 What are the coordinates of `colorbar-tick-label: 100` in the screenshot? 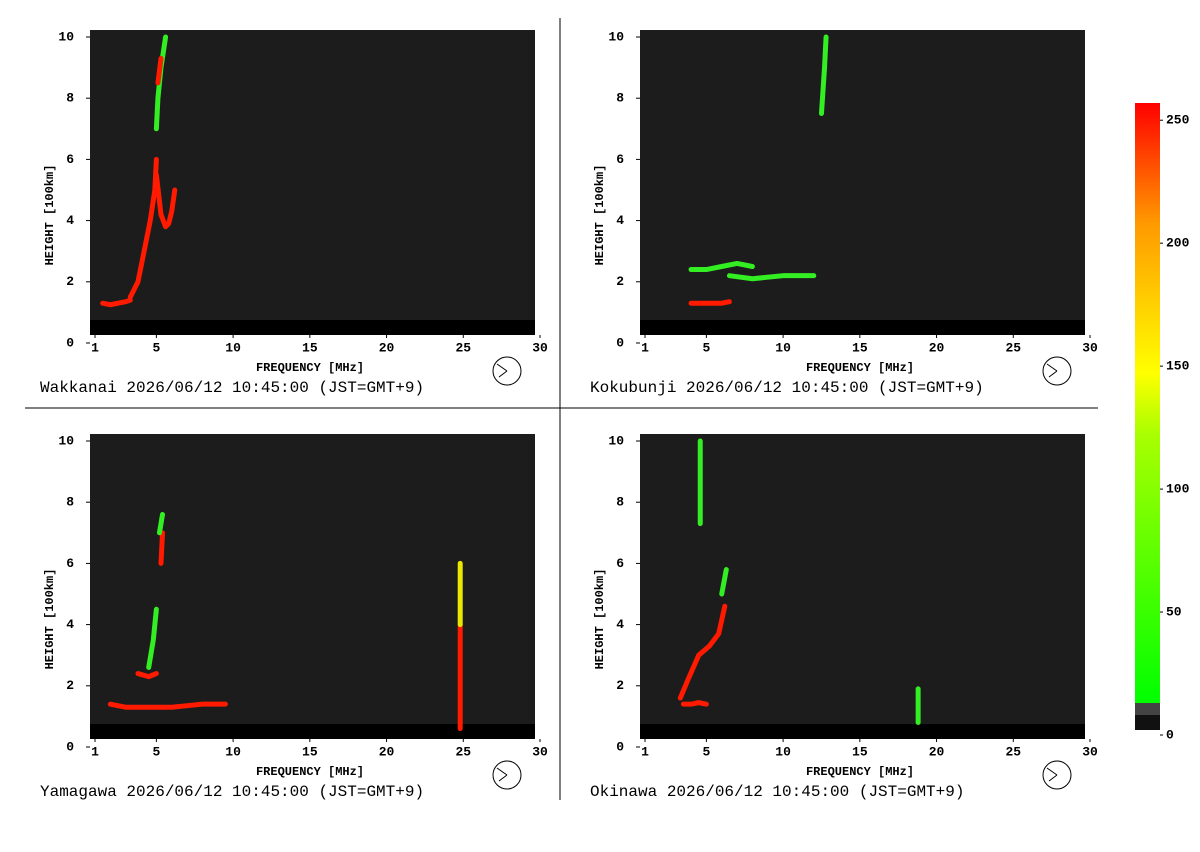 It's located at (1178, 489).